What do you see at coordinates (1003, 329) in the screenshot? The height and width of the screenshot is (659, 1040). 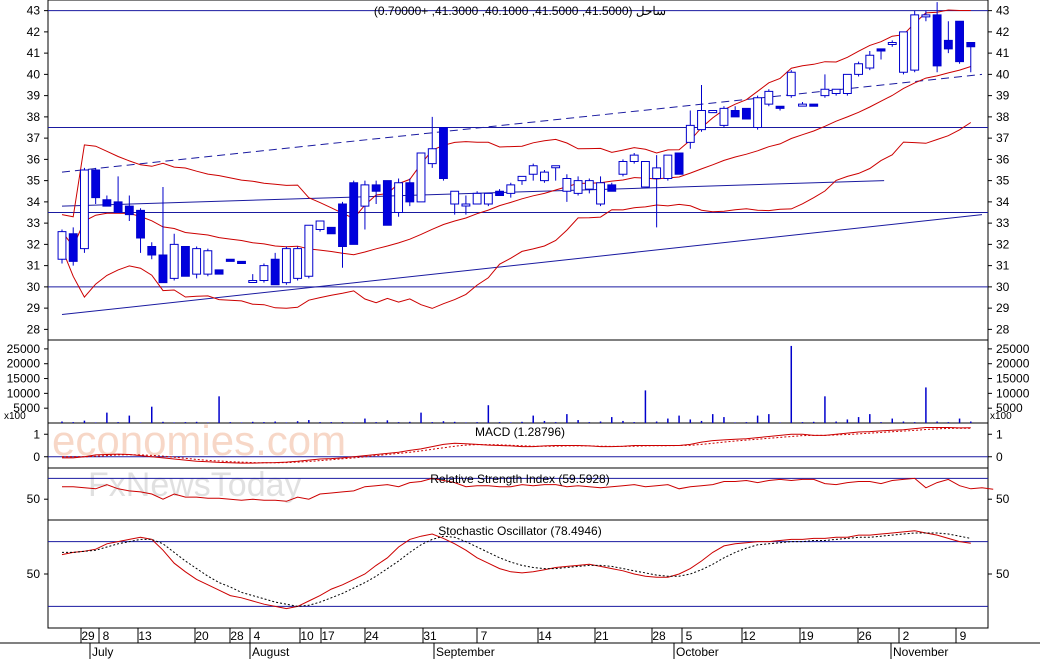 I see `price-tick-label-right: 28` at bounding box center [1003, 329].